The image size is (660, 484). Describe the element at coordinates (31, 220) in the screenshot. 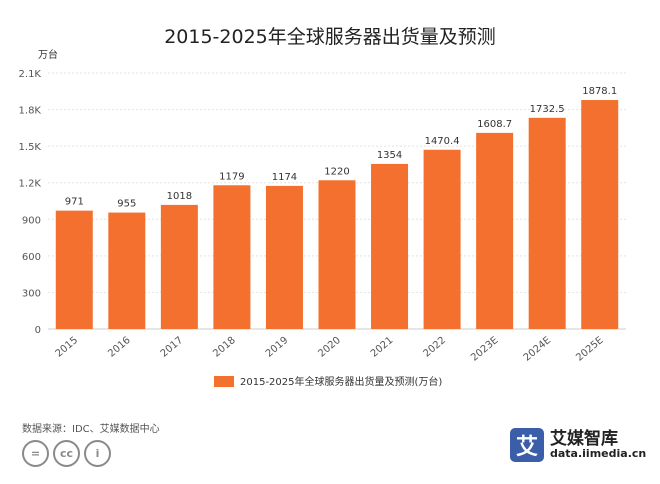

I see `y-tick-label: 900` at that location.